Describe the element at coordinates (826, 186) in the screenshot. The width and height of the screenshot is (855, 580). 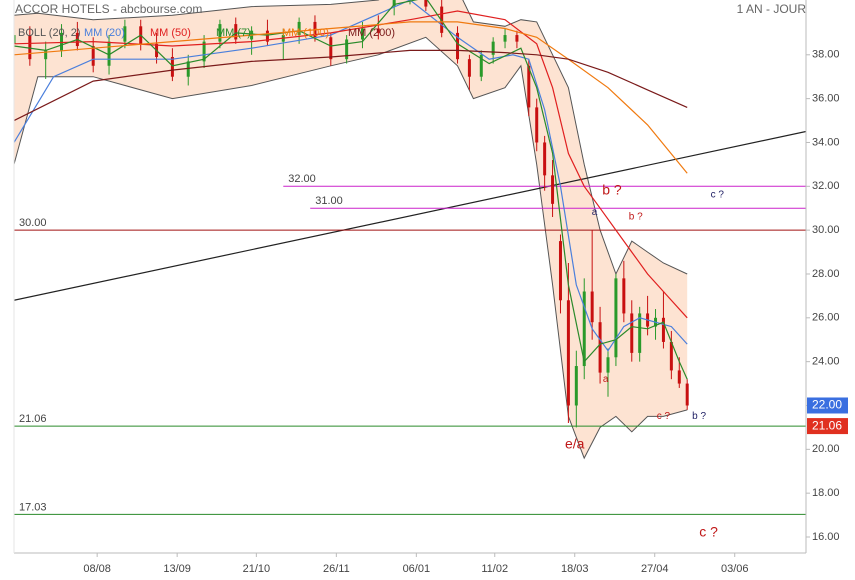
I see `y-tick-label: 32.00` at that location.